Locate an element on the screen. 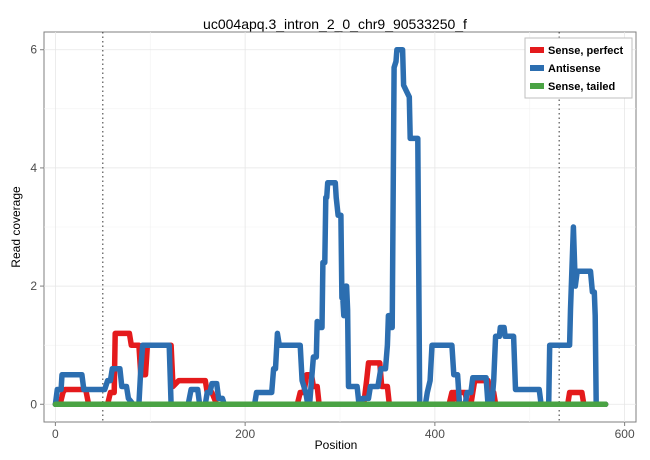 Image resolution: width=650 pixels, height=460 pixels. y-tick-label: 6 is located at coordinates (33, 50).